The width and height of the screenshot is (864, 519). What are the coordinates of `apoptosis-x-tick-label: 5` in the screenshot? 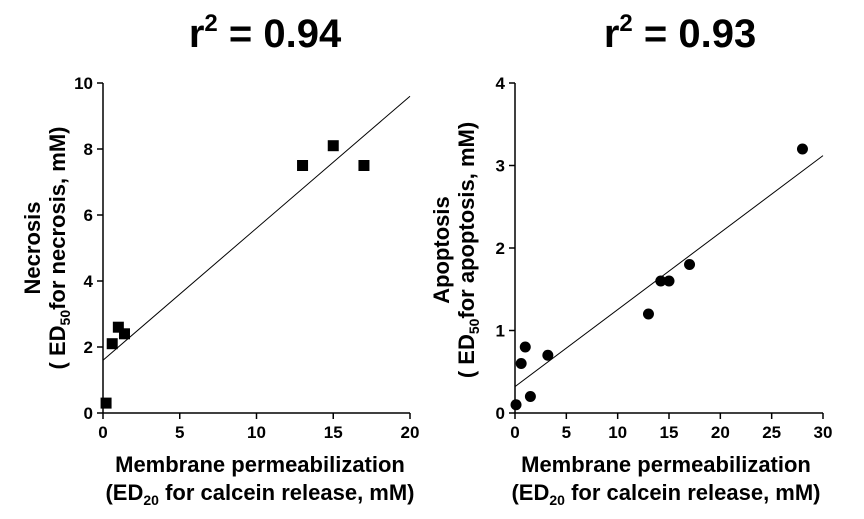 It's located at (566, 432).